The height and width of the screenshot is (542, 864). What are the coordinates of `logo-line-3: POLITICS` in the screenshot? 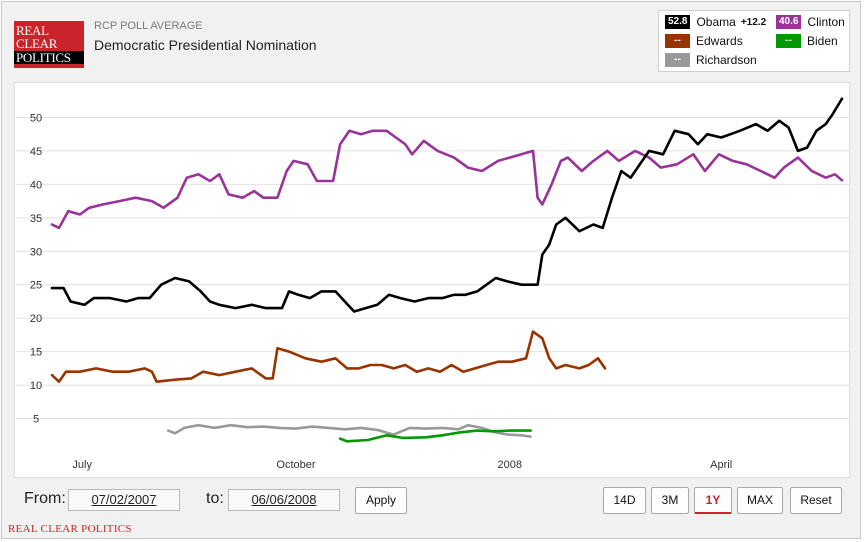 It's located at (49, 57).